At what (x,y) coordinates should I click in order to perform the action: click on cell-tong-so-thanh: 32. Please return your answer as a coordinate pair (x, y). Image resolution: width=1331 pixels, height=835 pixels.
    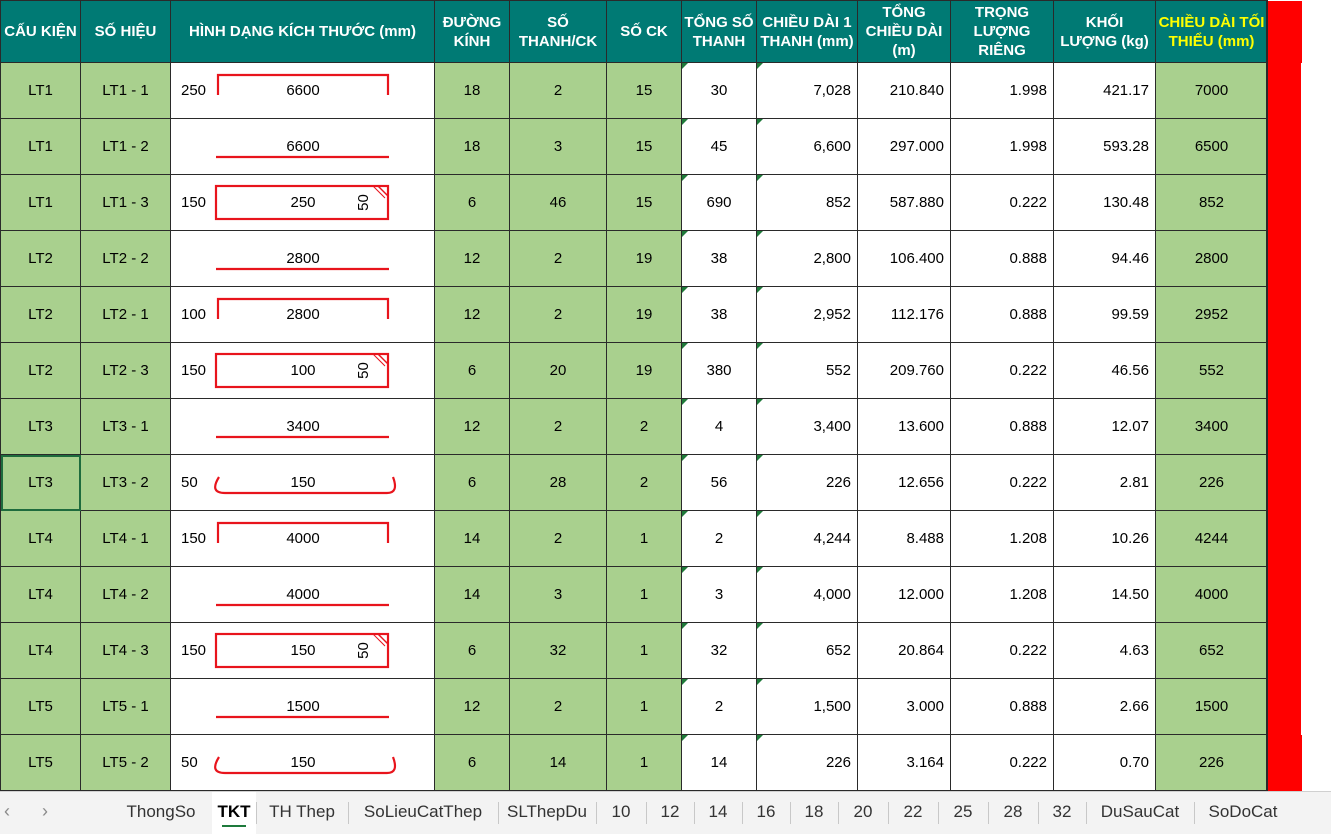
    Looking at the image, I should click on (719, 650).